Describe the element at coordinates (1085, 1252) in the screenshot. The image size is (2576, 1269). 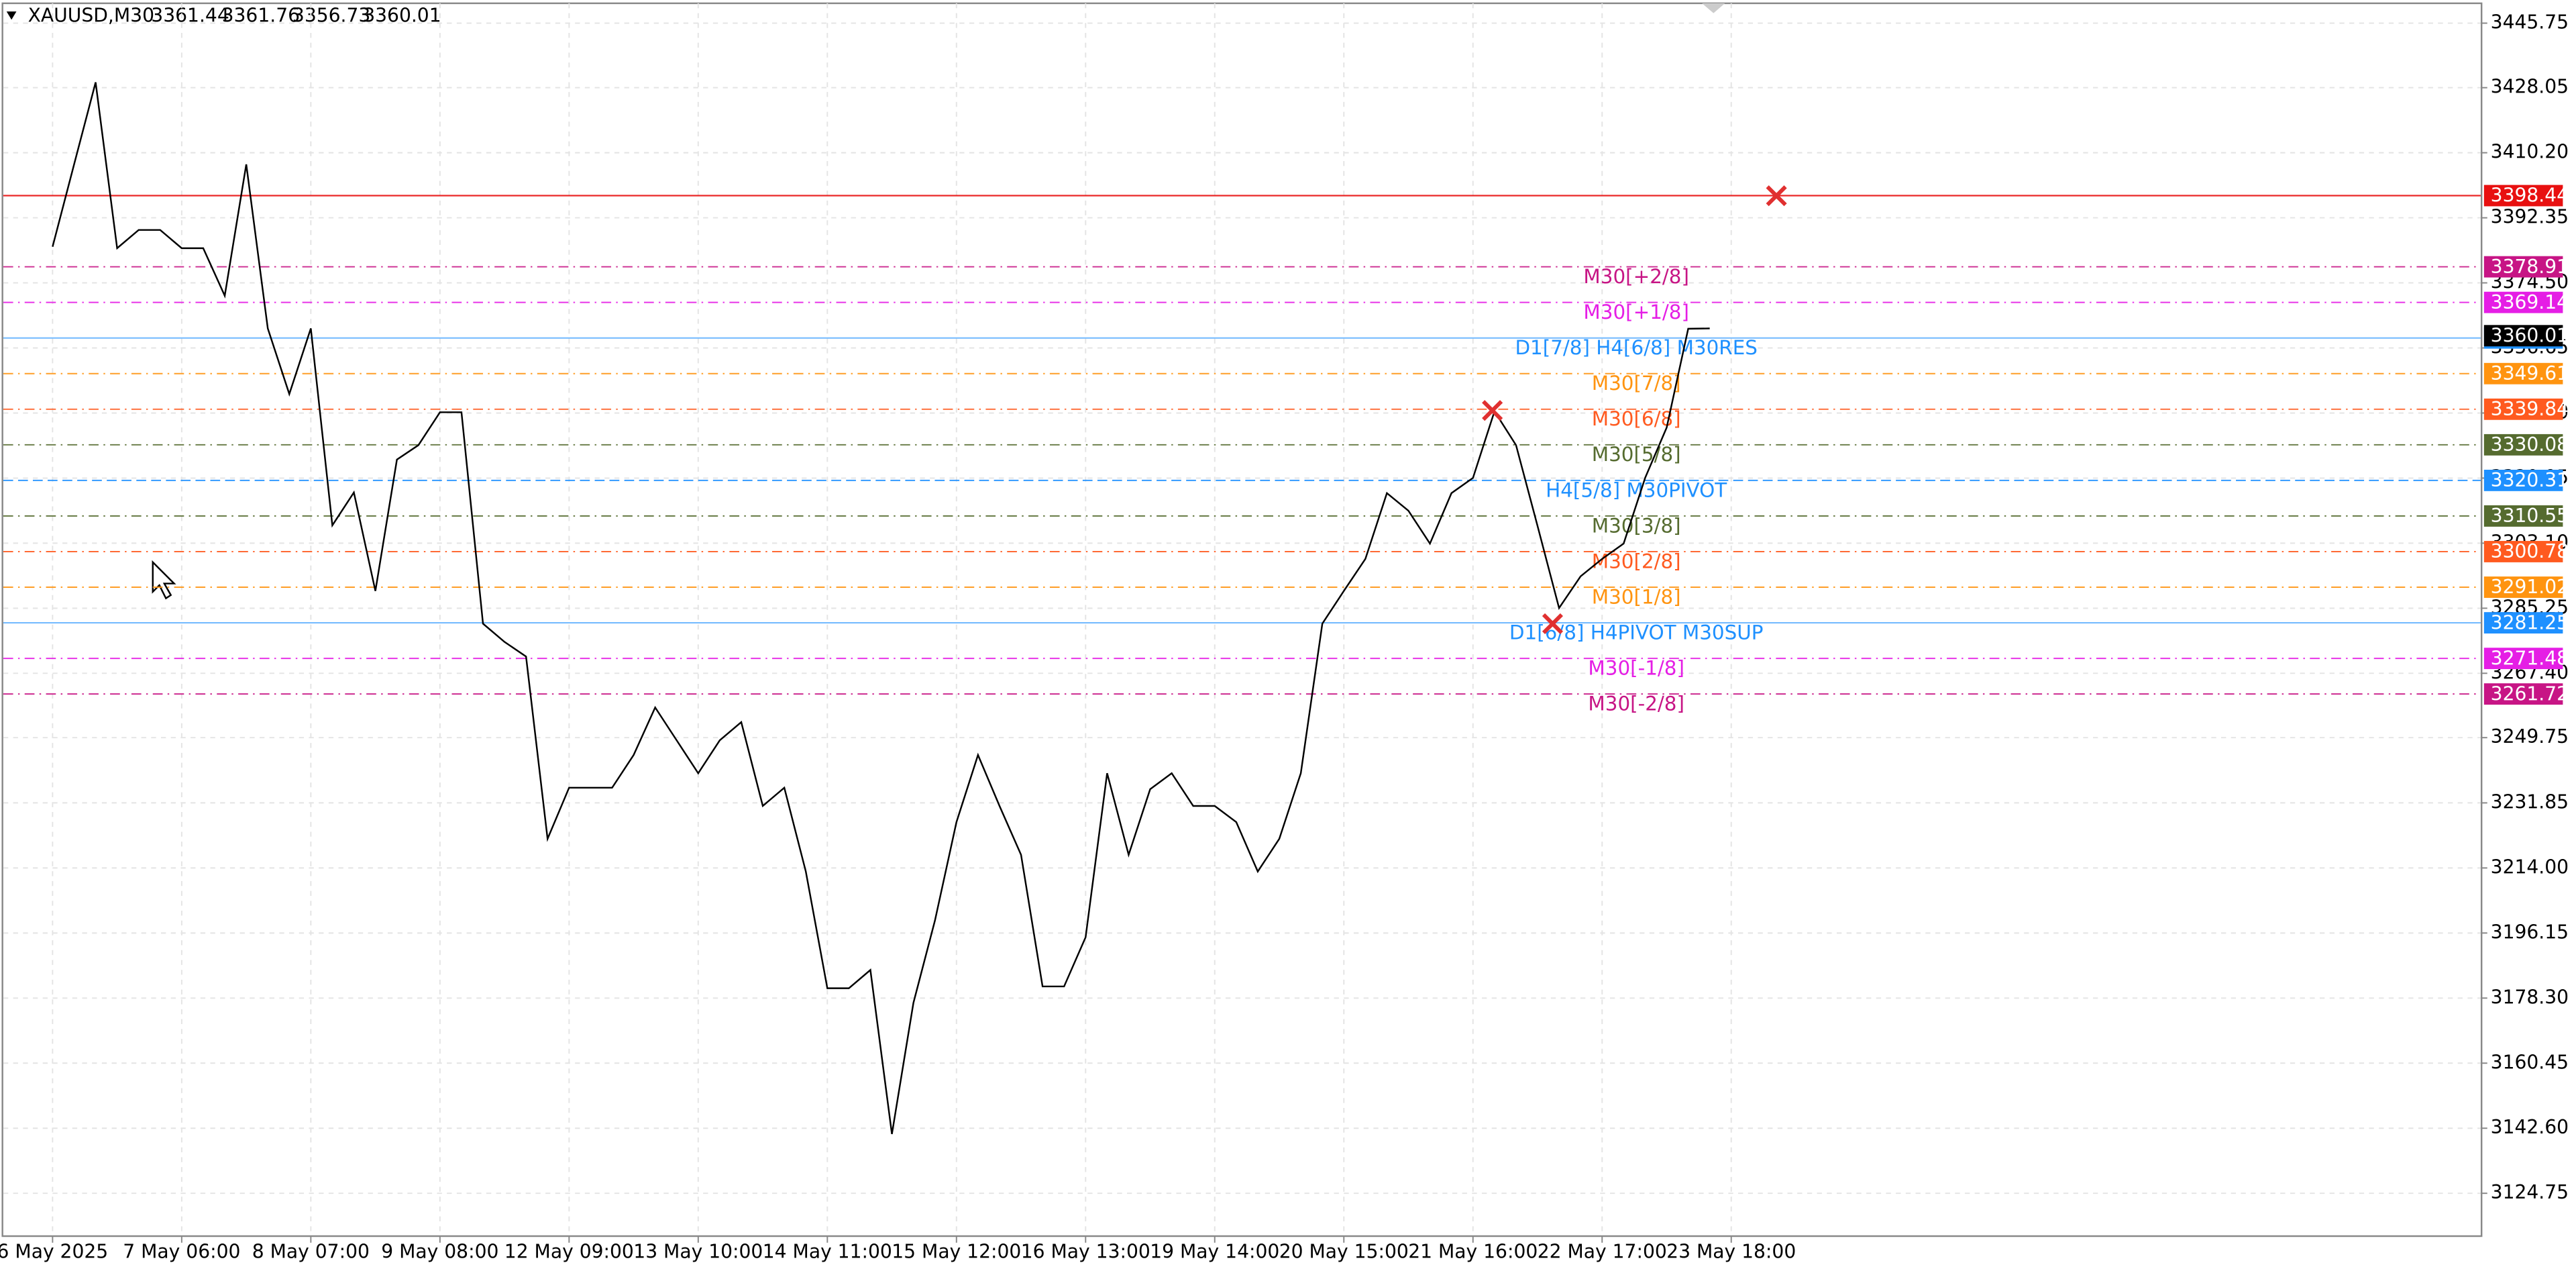
I see `x-tick-label: 16 May 13:00` at that location.